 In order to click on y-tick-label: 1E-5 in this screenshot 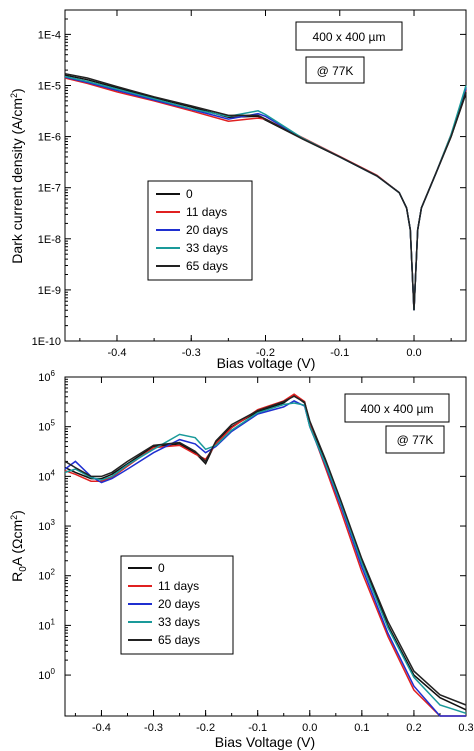, I will do `click(49, 86)`.